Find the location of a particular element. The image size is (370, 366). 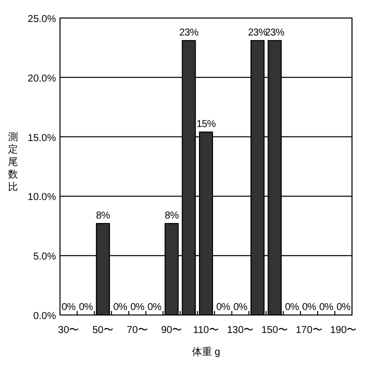

x-tick-label: 190〜 is located at coordinates (343, 330).